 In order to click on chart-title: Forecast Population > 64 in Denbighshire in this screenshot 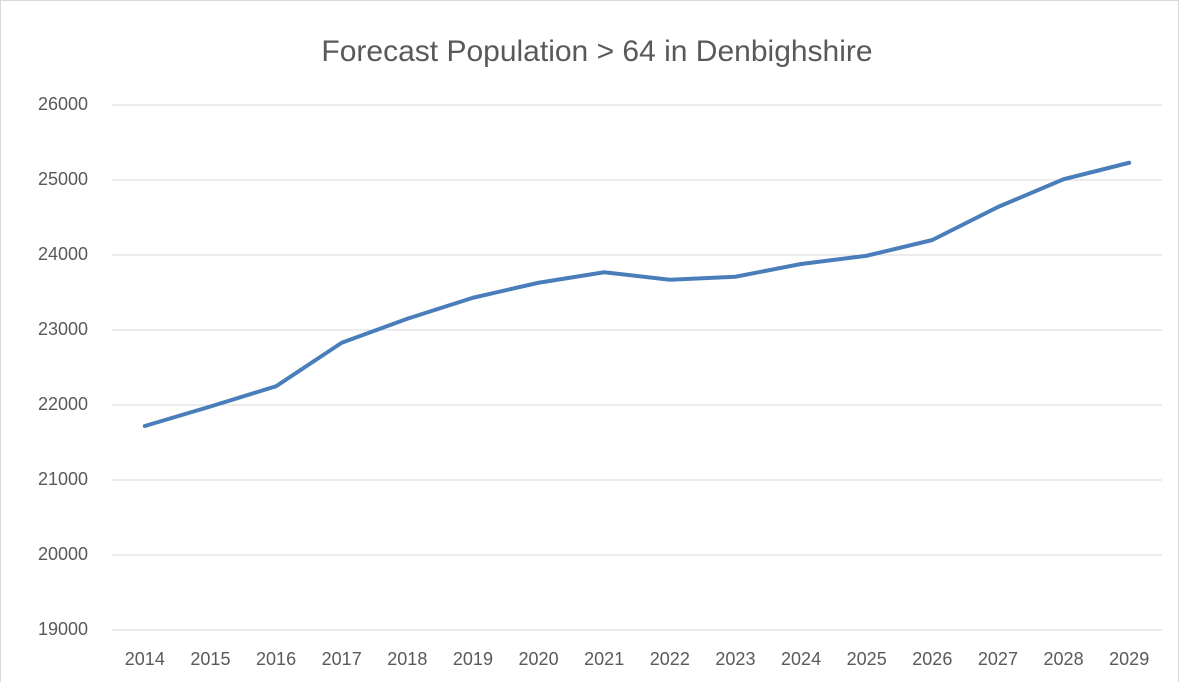, I will do `click(596, 51)`.